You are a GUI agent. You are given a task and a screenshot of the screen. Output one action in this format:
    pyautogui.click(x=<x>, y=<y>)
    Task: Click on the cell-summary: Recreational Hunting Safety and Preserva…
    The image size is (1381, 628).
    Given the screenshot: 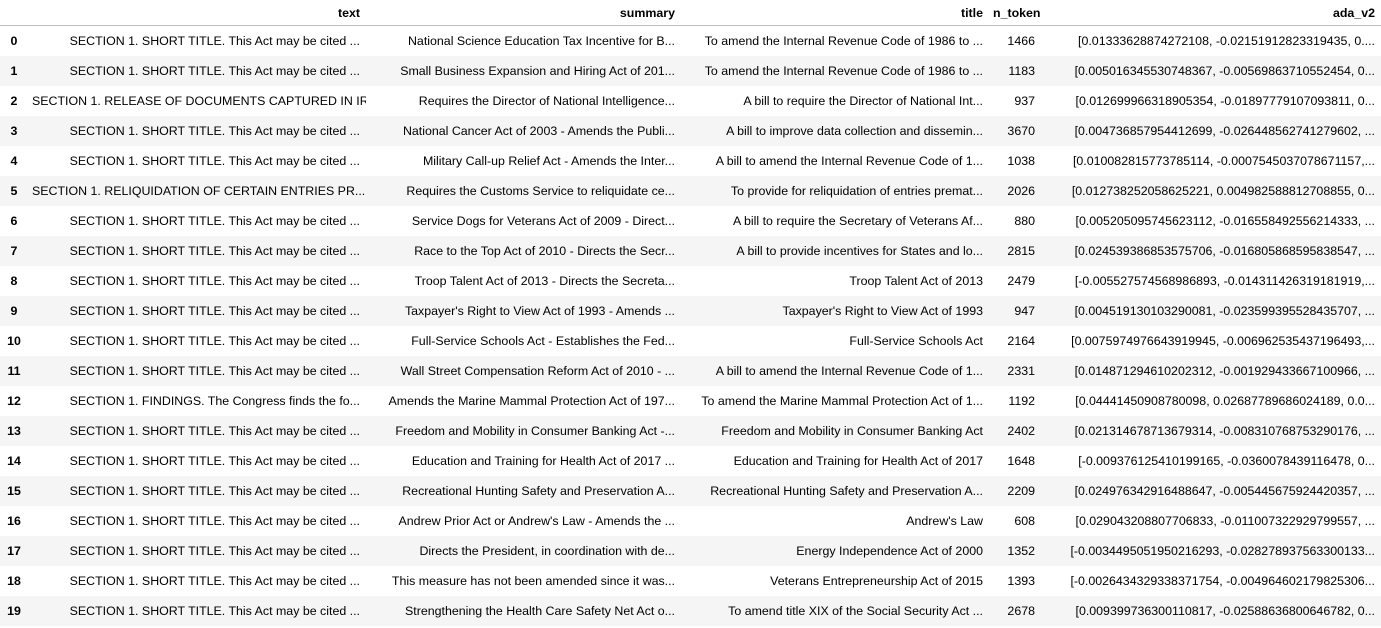 What is the action you would take?
    pyautogui.click(x=538, y=491)
    